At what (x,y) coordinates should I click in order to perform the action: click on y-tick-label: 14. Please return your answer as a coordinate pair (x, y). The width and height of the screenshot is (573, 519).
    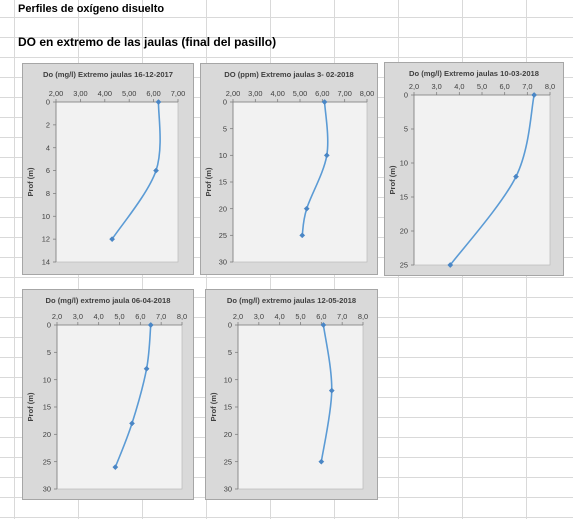
    Looking at the image, I should click on (46, 262).